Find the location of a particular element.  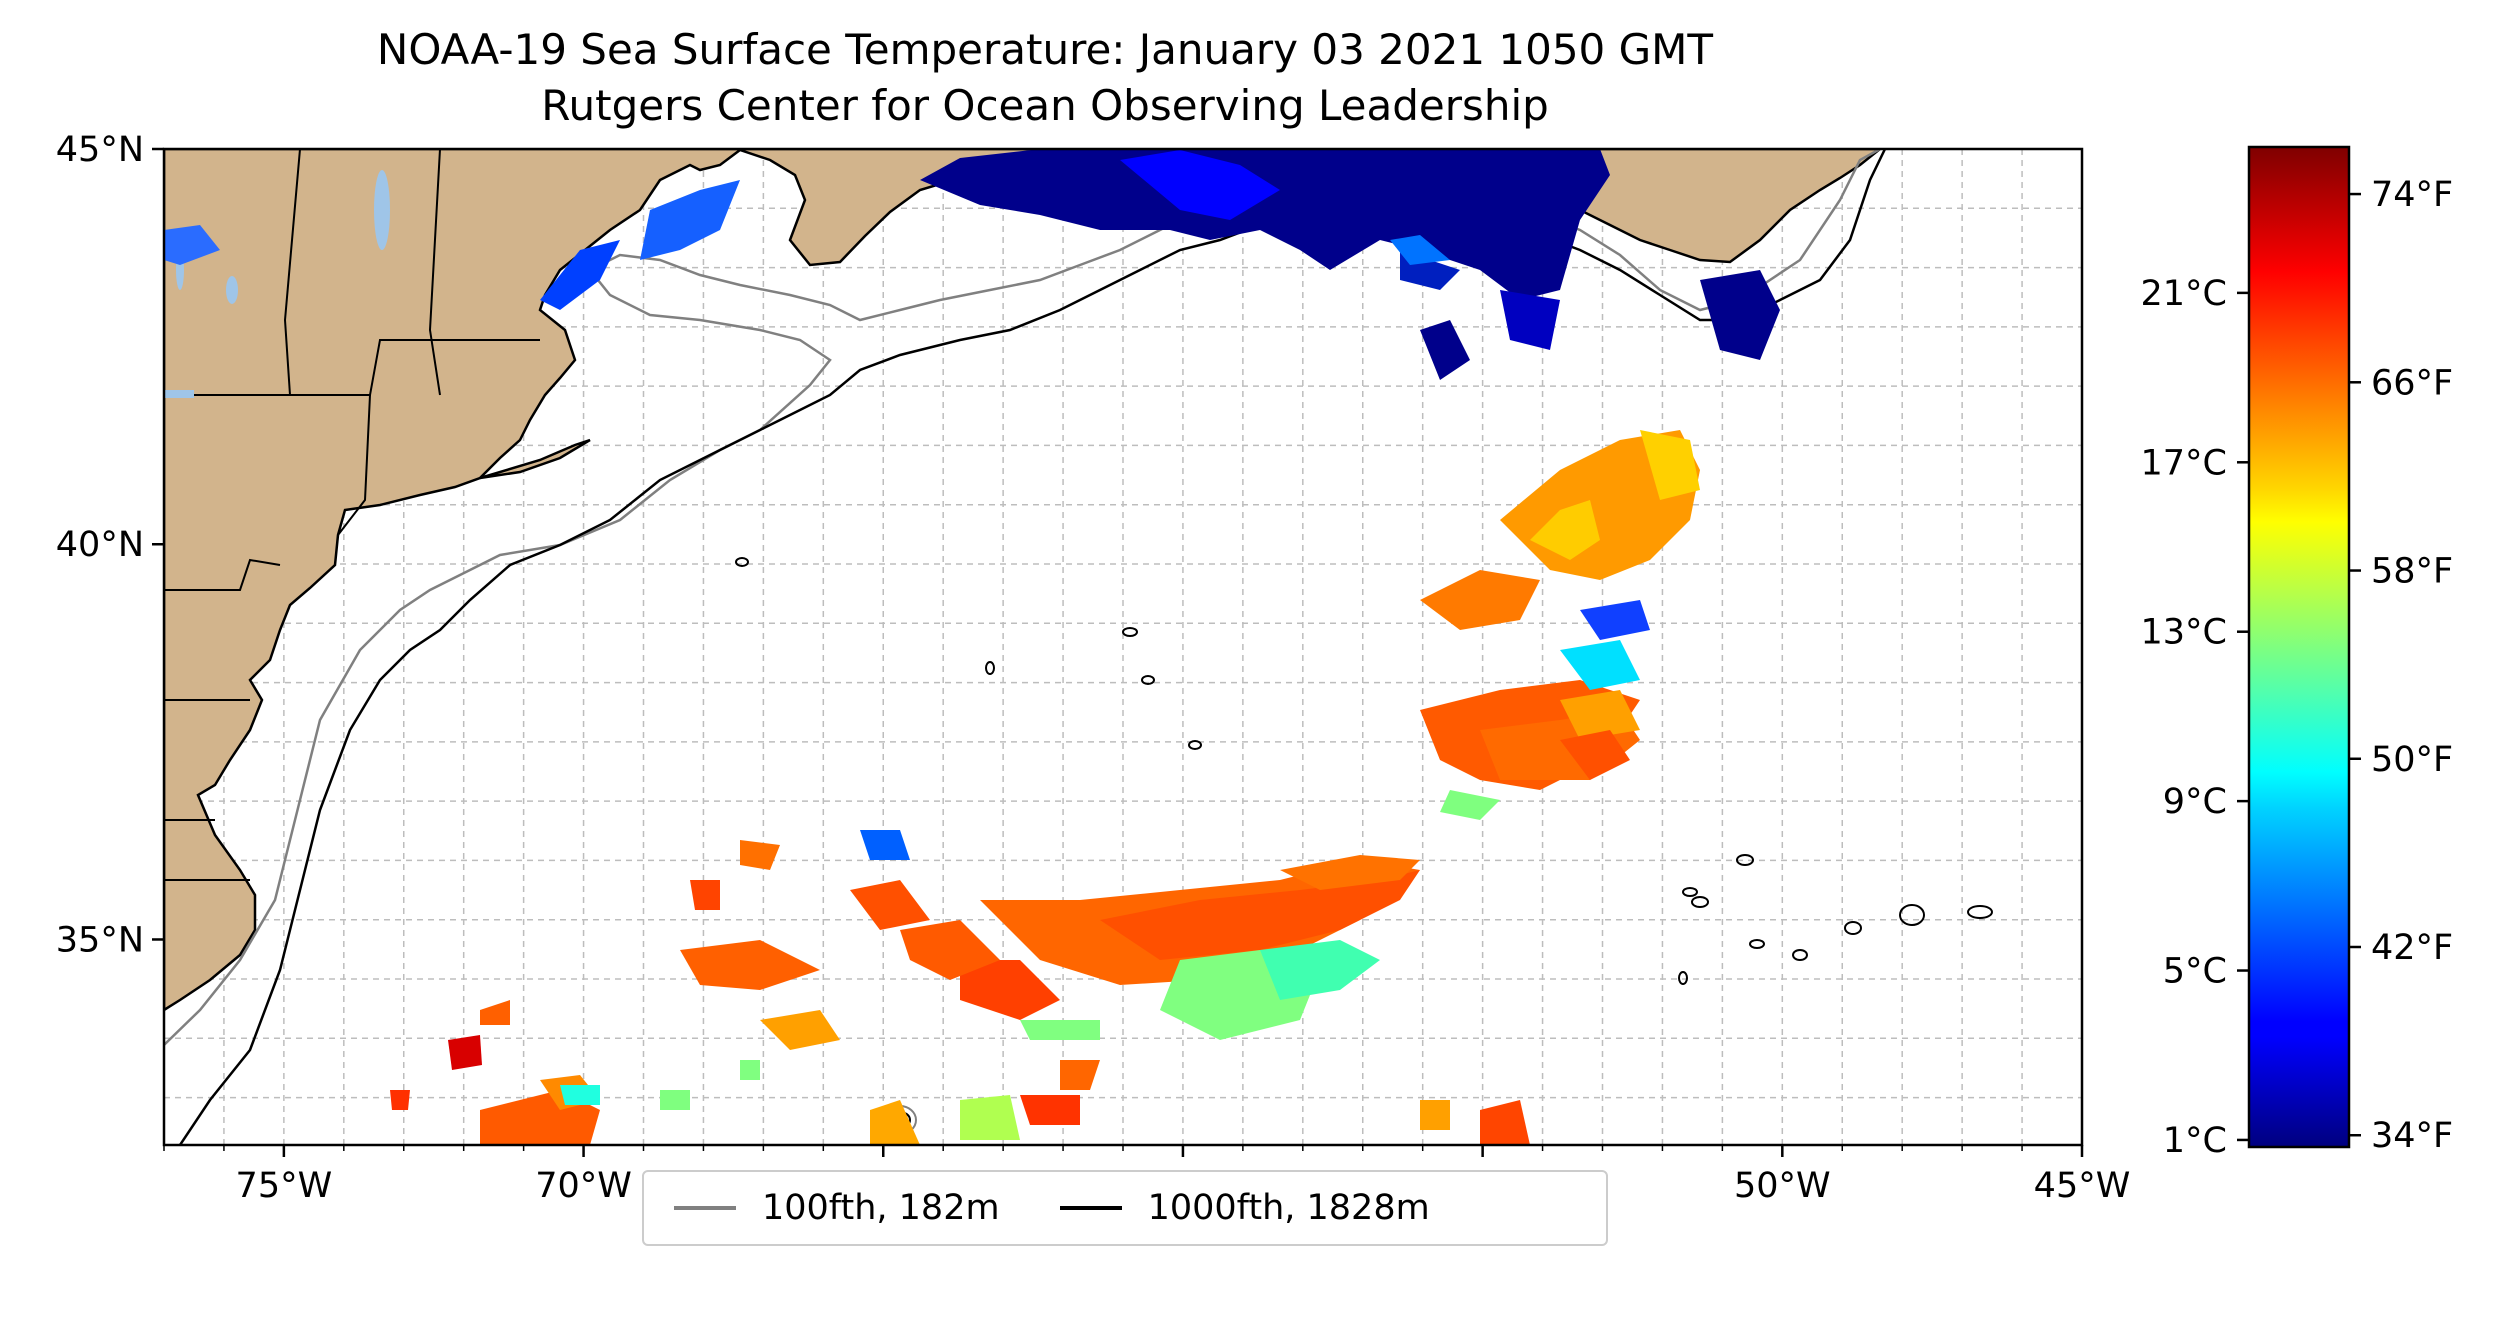

lat-tick-label: 45°N is located at coordinates (100, 150).